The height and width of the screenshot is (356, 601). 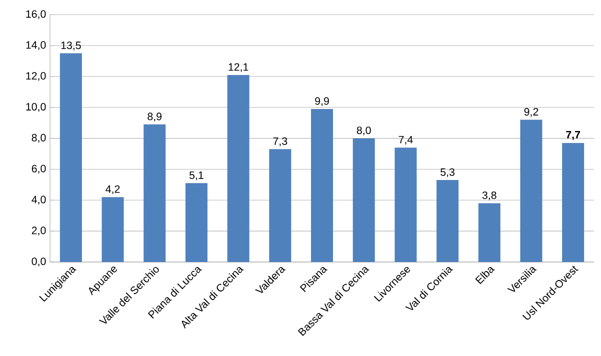 What do you see at coordinates (489, 196) in the screenshot?
I see `data-label: 3,8` at bounding box center [489, 196].